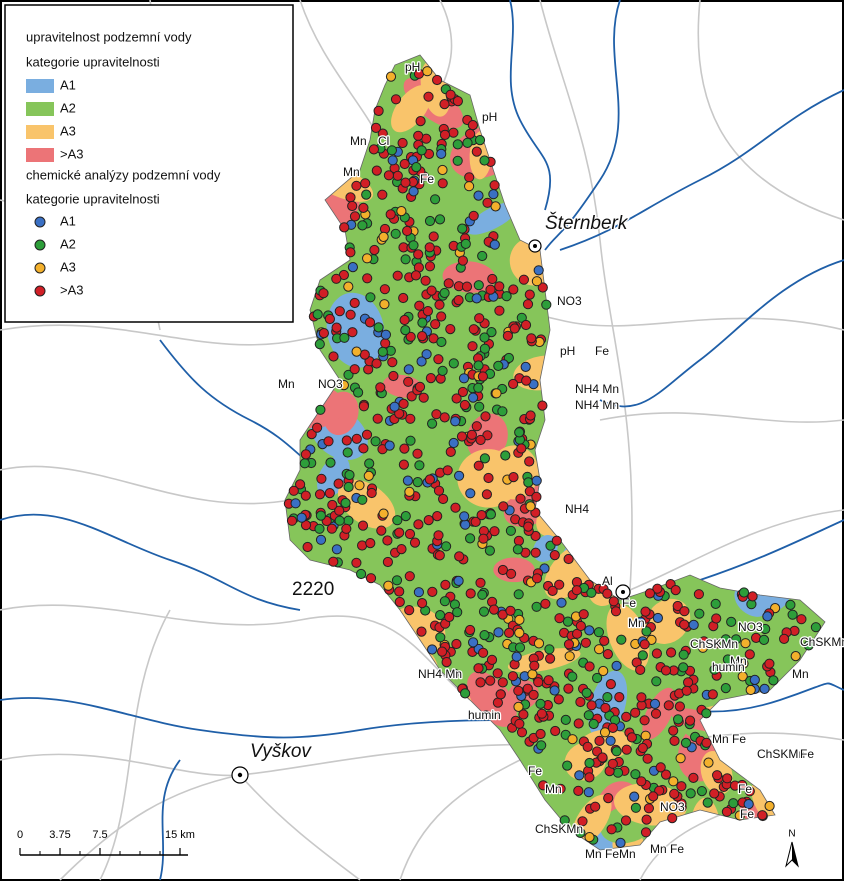 This screenshot has height=886, width=844. Describe the element at coordinates (149, 163) in the screenshot. I see `legend-box` at that location.